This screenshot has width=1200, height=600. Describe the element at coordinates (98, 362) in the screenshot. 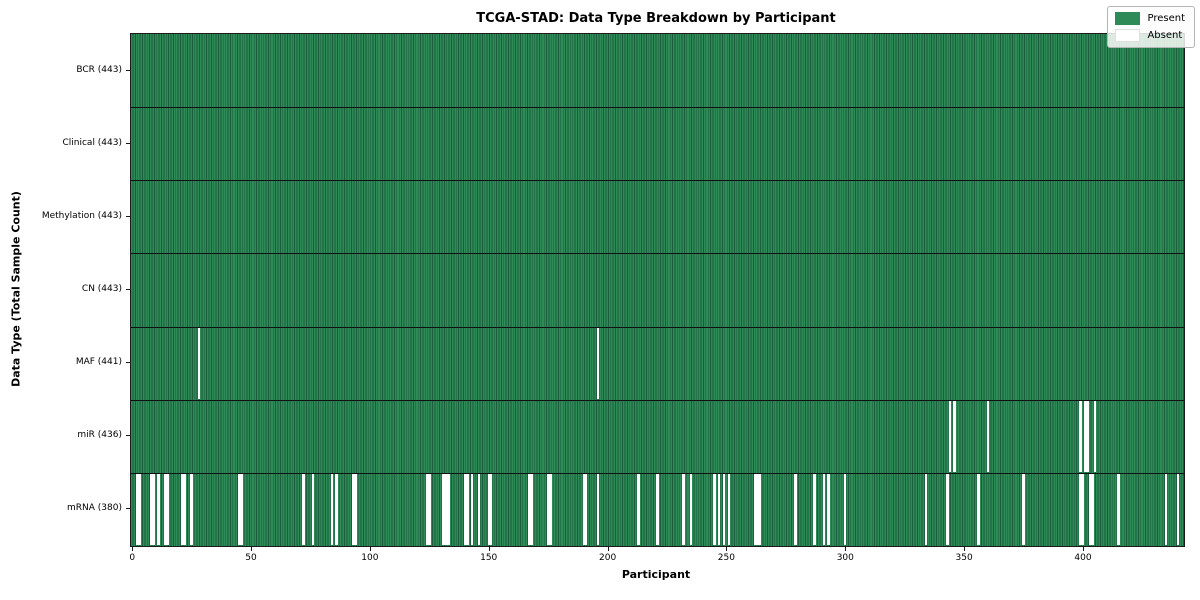

I see `y-tick-label: MAF (441)` at that location.